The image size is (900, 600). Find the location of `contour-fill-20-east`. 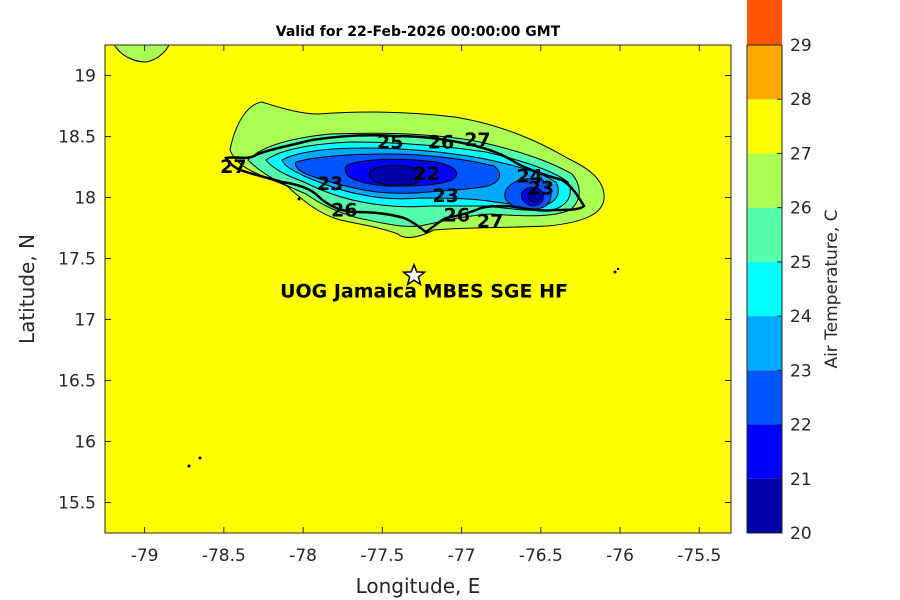

contour-fill-20-east is located at coordinates (534, 196).